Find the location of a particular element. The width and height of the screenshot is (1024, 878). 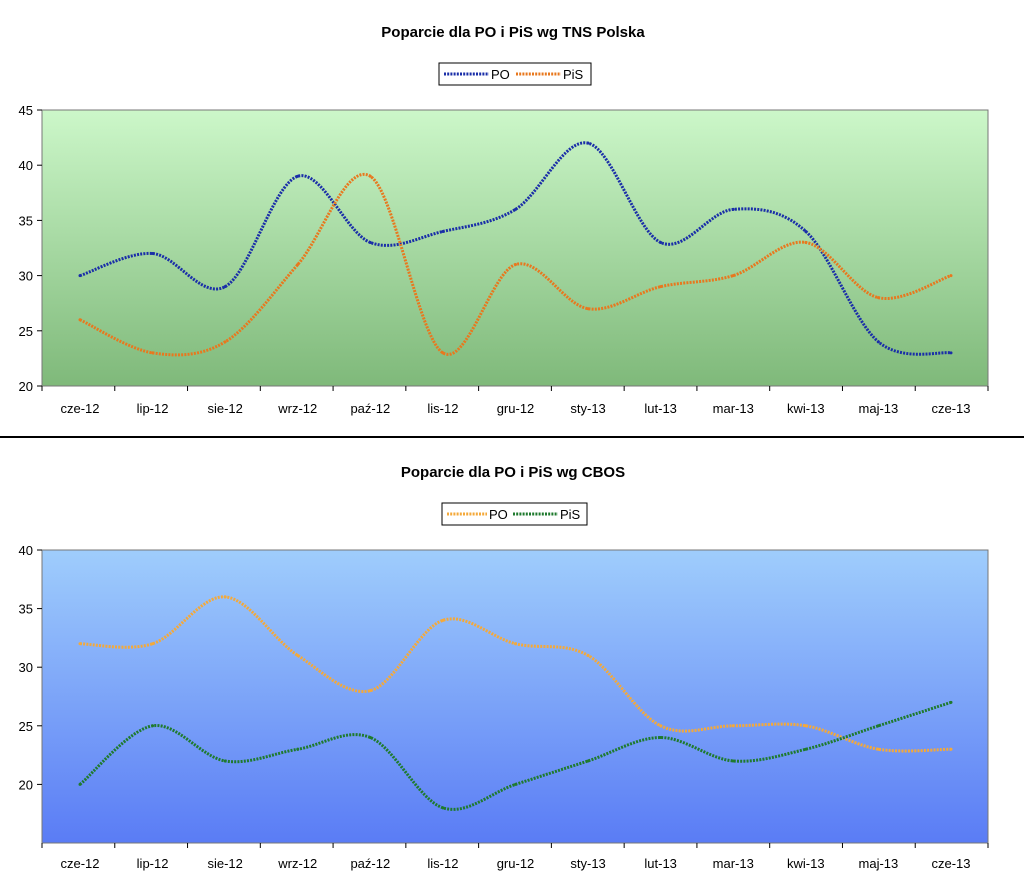

chart-1-xtick-label: lip-12 is located at coordinates (153, 863).